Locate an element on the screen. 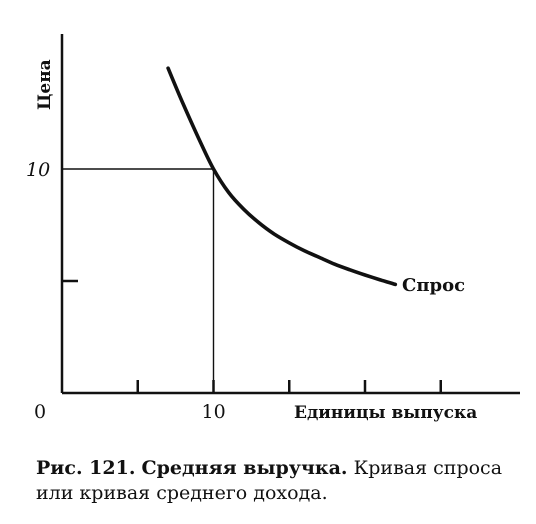  y-axis-label: Цена is located at coordinates (45, 84).